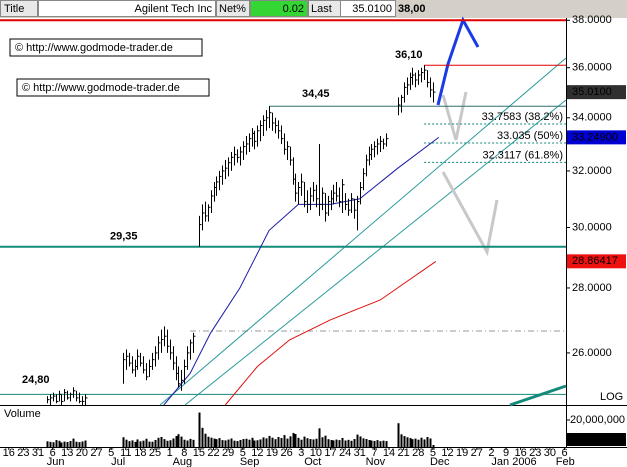 The image size is (627, 467). Describe the element at coordinates (174, 9) in the screenshot. I see `header-name: Agilent Tech Inc` at that location.